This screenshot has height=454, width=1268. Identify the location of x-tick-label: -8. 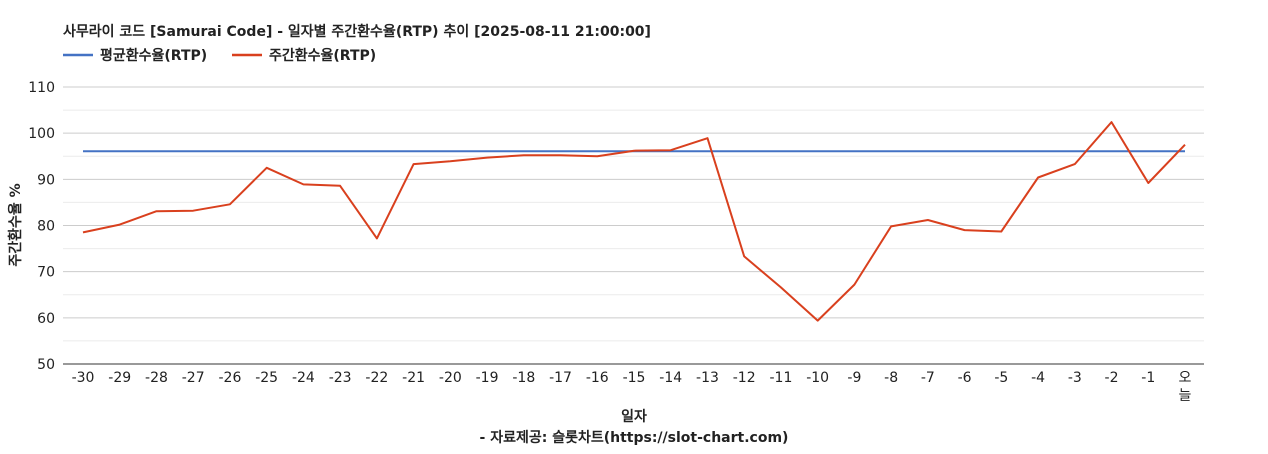
(891, 378).